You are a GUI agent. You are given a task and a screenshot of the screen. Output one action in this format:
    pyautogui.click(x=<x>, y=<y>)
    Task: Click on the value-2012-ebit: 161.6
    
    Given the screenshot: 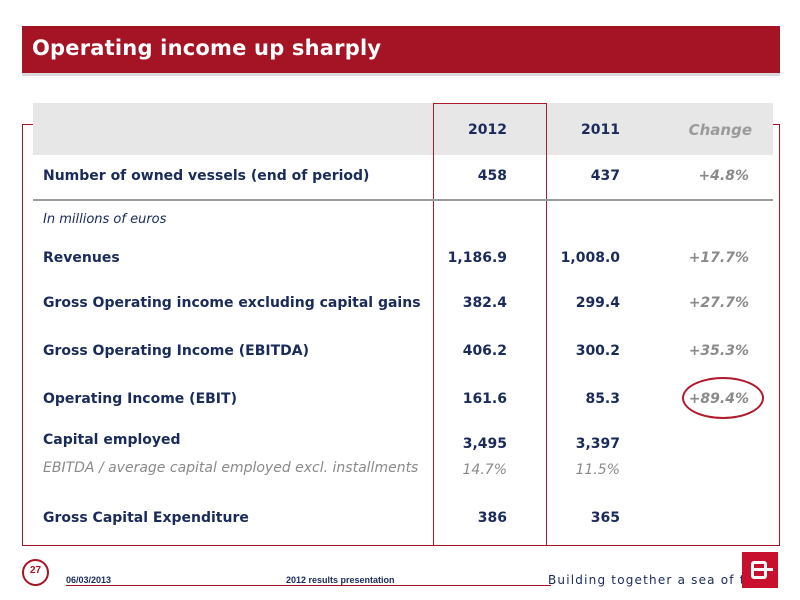 What is the action you would take?
    pyautogui.click(x=484, y=399)
    